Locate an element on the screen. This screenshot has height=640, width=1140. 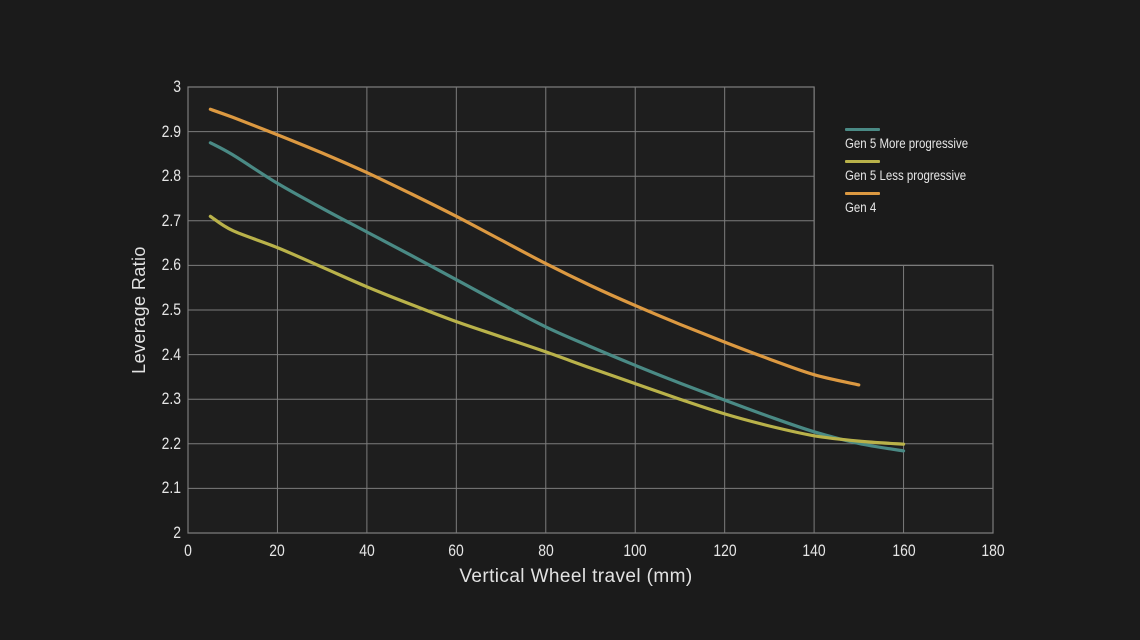
legend-label-gen-4: Gen 4 is located at coordinates (861, 207).